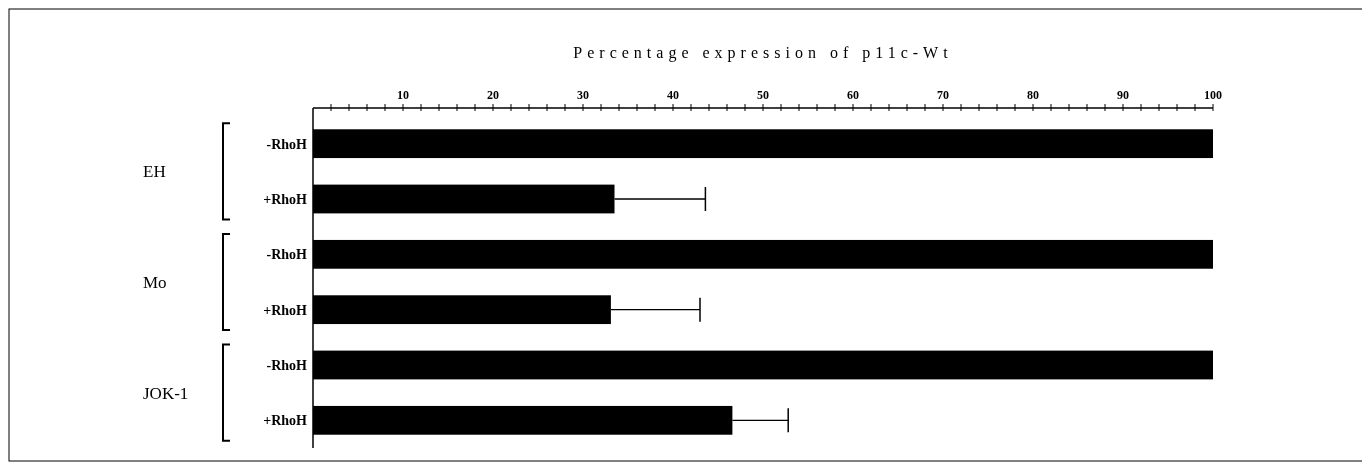  What do you see at coordinates (583, 95) in the screenshot?
I see `x-tick-label: 30` at bounding box center [583, 95].